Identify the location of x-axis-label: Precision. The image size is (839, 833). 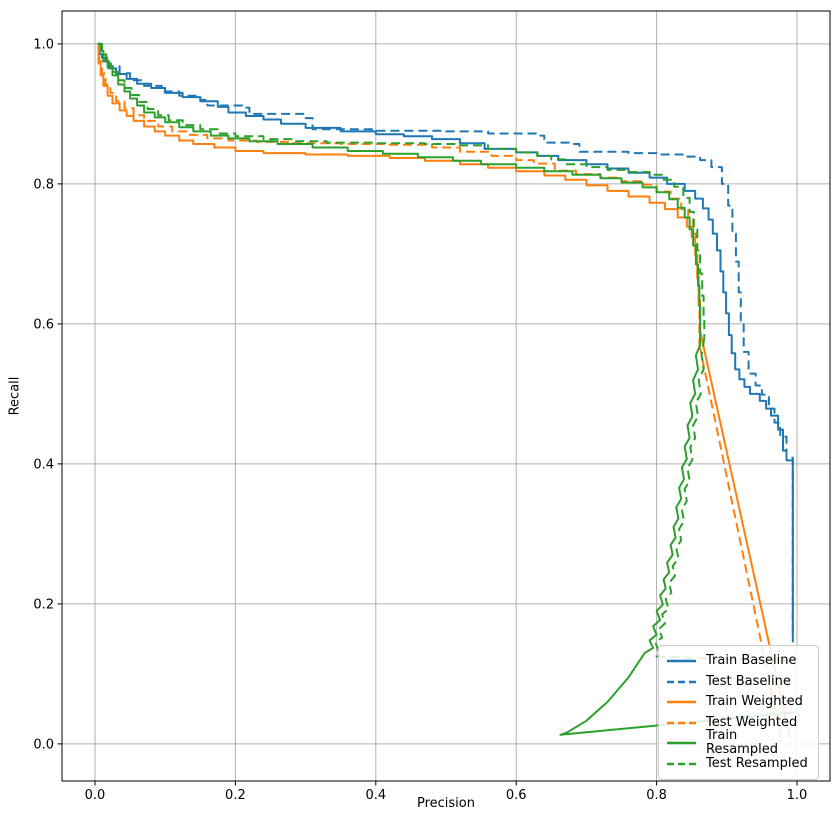
(445, 803).